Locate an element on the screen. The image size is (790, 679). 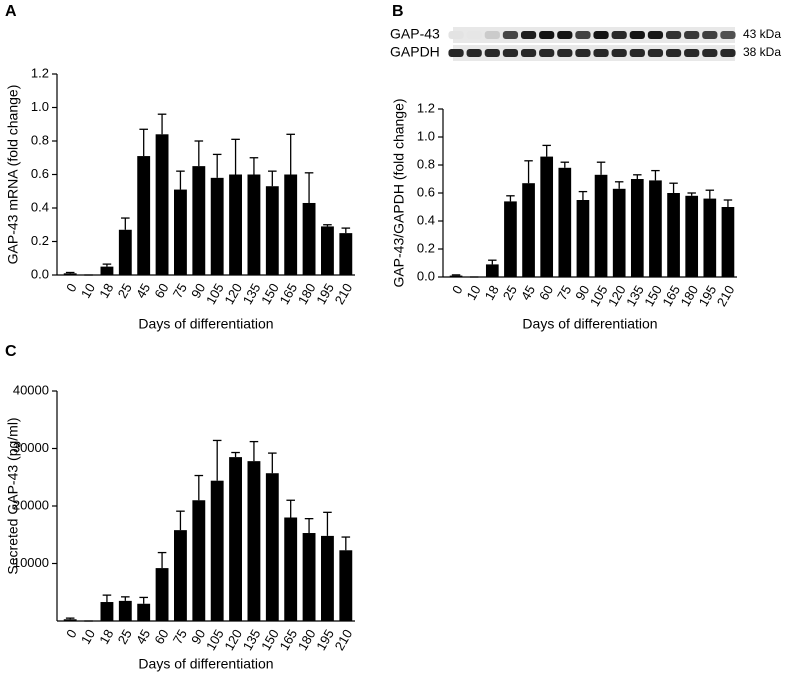
y-axis-label: Secreted GAP-43 (pg/ml) is located at coordinates (13, 495).